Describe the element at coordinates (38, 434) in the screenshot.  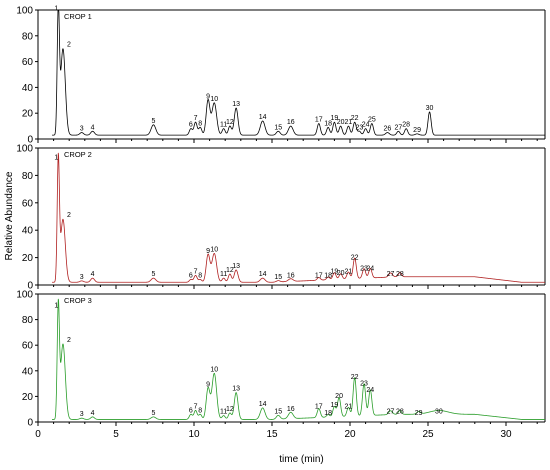
I see `x-tick-label: 0` at that location.